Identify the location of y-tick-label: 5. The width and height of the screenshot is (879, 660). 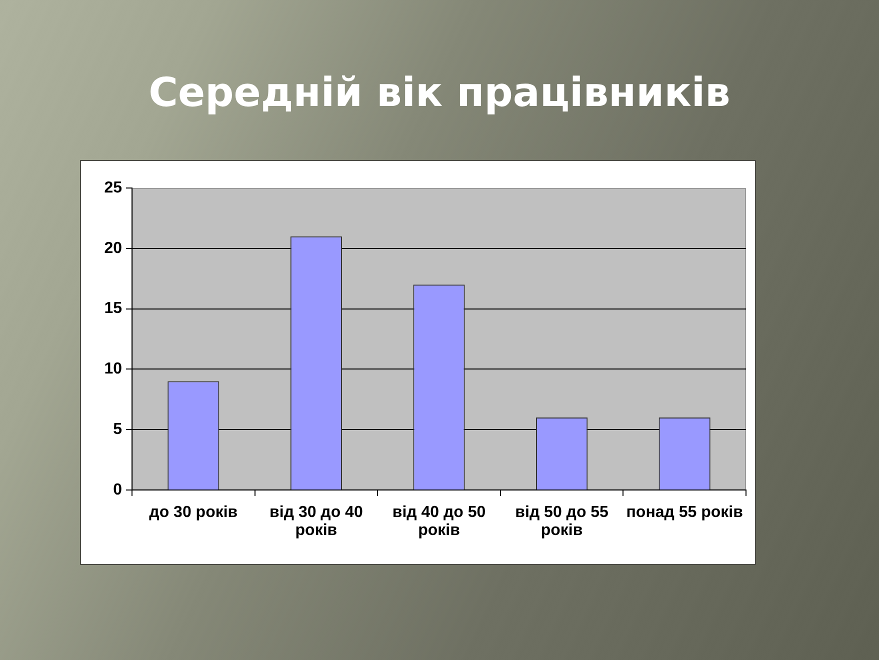
(117, 429).